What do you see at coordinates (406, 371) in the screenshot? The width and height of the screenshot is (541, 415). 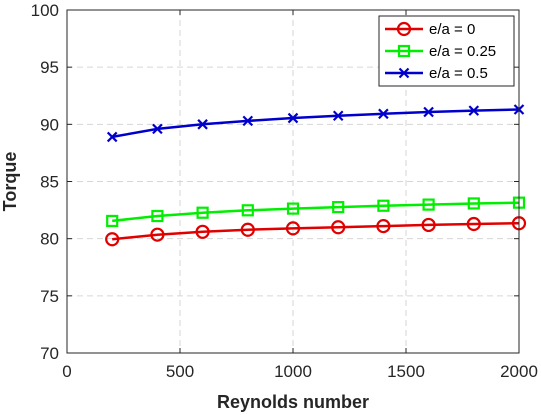 I see `x-tick-label: 1500` at bounding box center [406, 371].